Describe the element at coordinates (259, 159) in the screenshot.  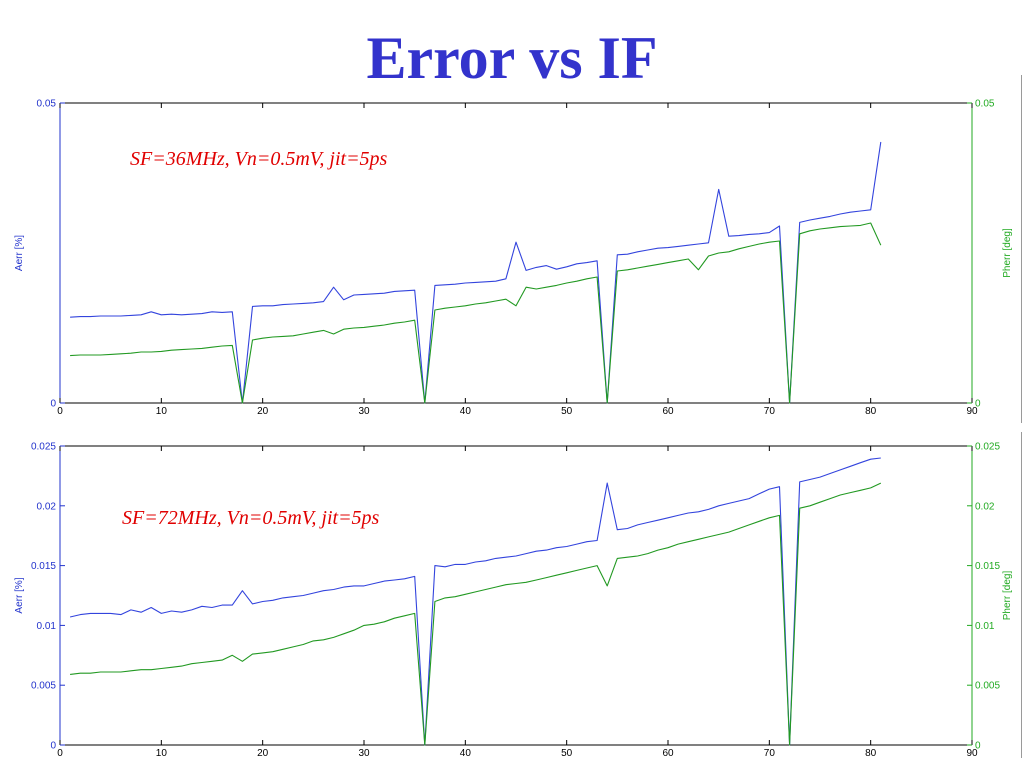
I see `chart-annotation: SF=36MHz, Vn=0.5mV, jit=5ps` at that location.